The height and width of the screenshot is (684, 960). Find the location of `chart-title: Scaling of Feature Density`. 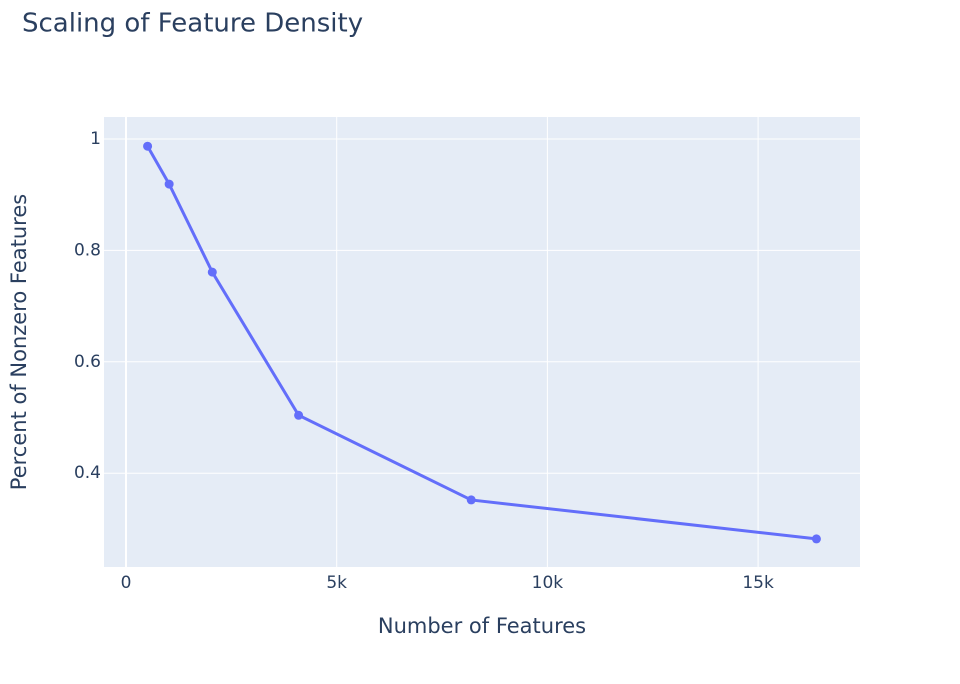

chart-title: Scaling of Feature Density is located at coordinates (192, 24).